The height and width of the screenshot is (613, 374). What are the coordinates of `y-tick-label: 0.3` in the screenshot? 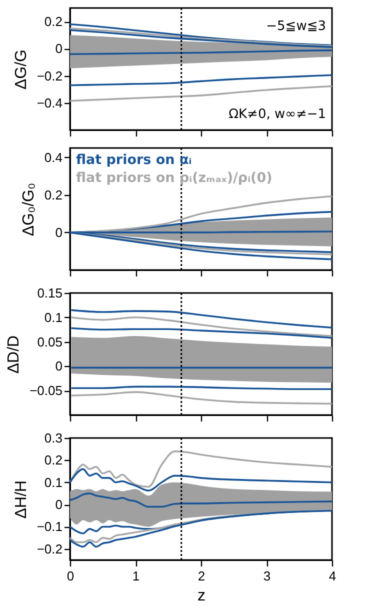 It's located at (53, 438).